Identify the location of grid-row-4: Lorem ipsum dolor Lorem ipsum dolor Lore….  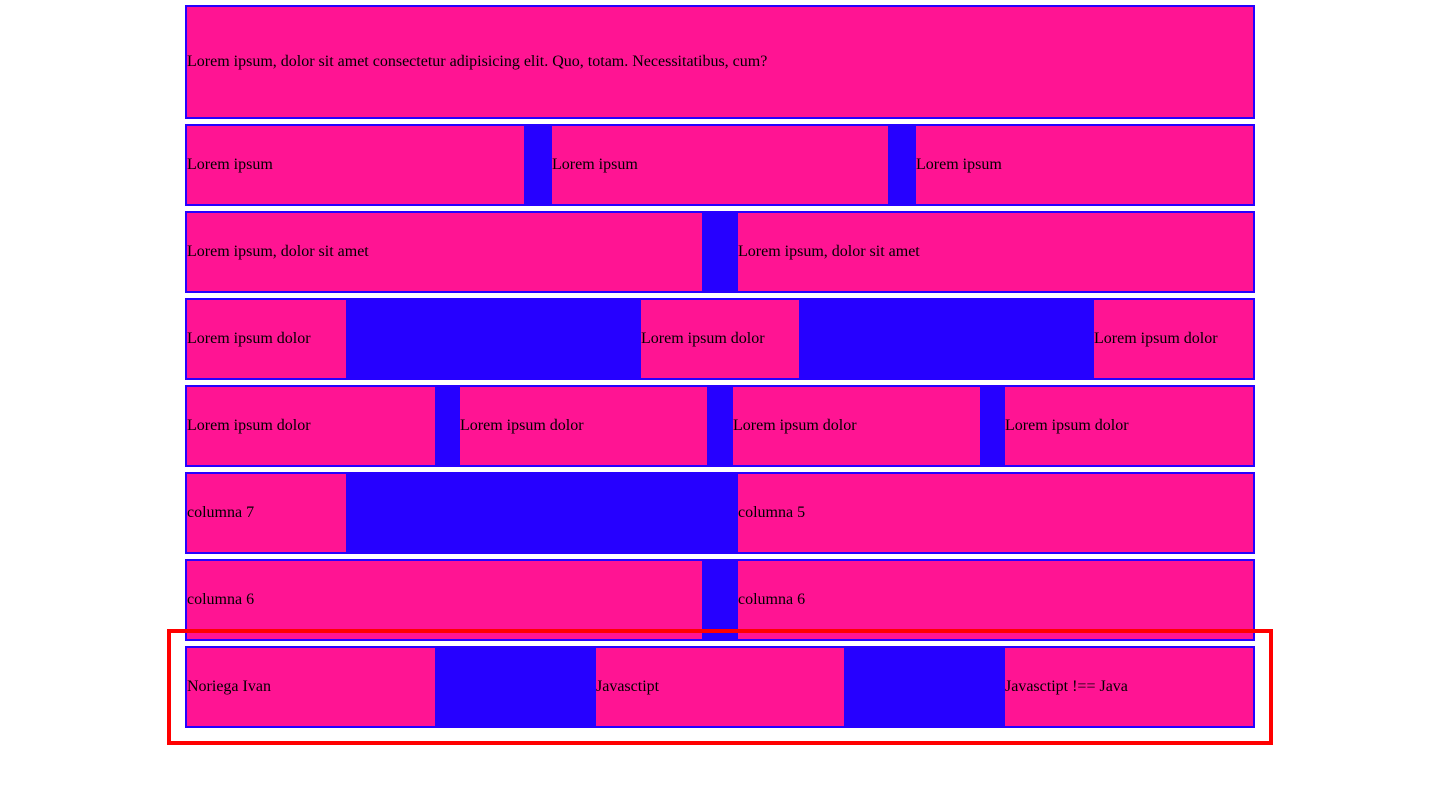
(720, 339).